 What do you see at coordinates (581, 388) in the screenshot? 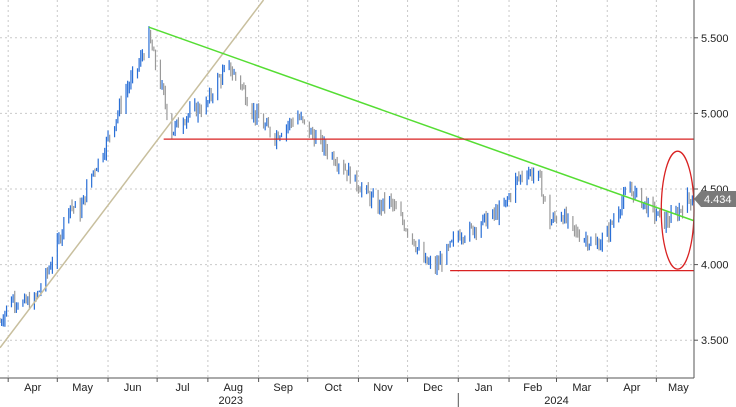
I see `x-tick-label: Mar` at bounding box center [581, 388].